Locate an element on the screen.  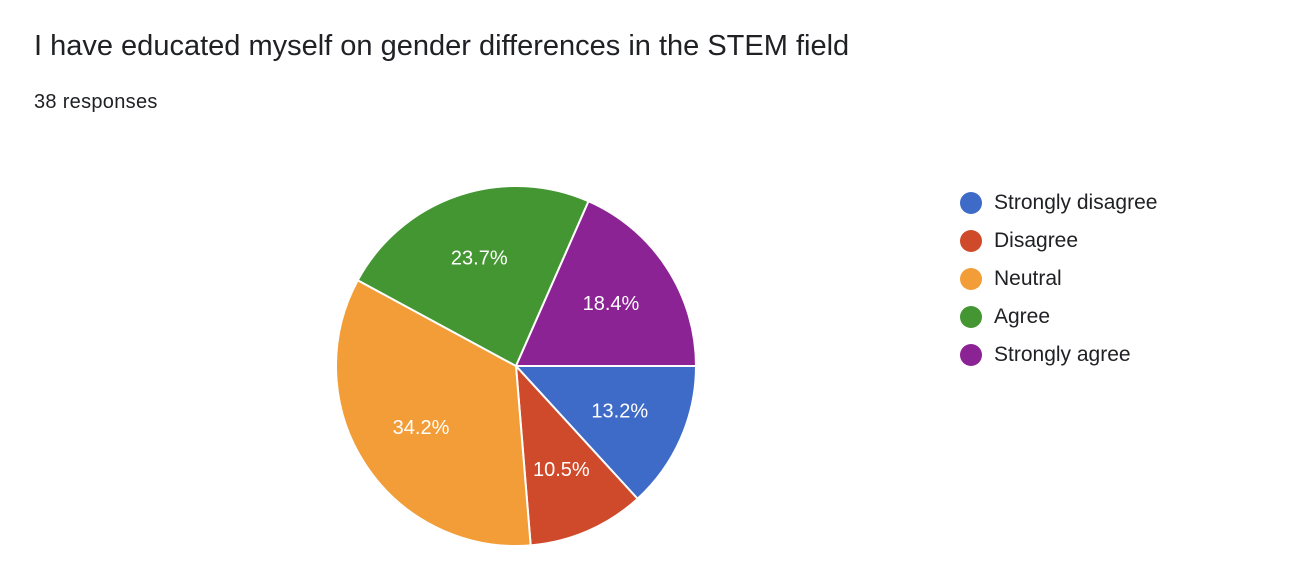
legend-item-agree: Agree is located at coordinates (1058, 317).